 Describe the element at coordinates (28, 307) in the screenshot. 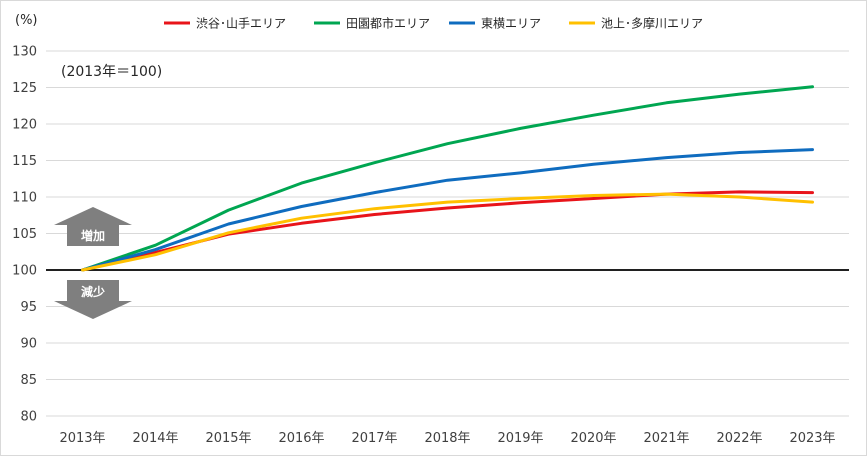

I see `y-tick-label: 95` at that location.